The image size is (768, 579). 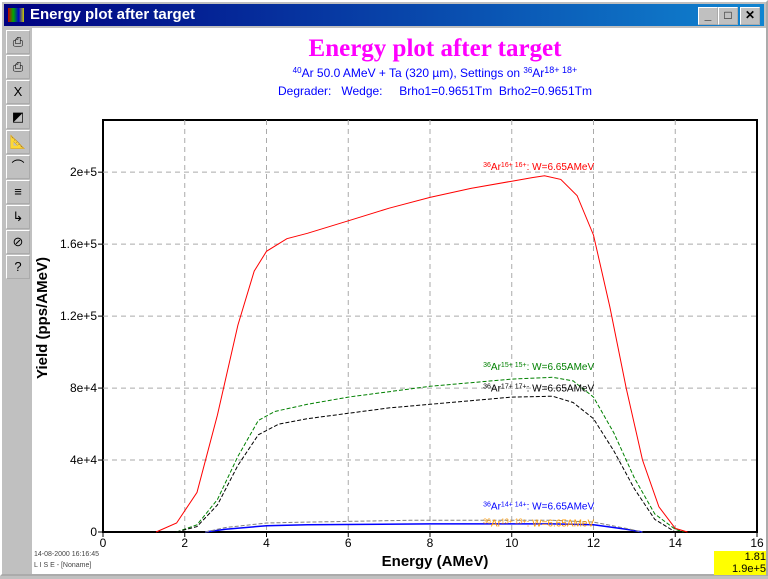 I want to click on series-label: 36Ar13+ 13+: W=6.65AMeV, so click(x=538, y=523).